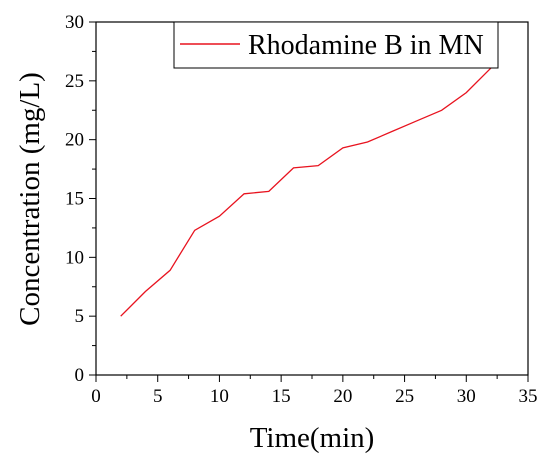 This screenshot has width=550, height=465. I want to click on y-tick-label: 0, so click(80, 375).